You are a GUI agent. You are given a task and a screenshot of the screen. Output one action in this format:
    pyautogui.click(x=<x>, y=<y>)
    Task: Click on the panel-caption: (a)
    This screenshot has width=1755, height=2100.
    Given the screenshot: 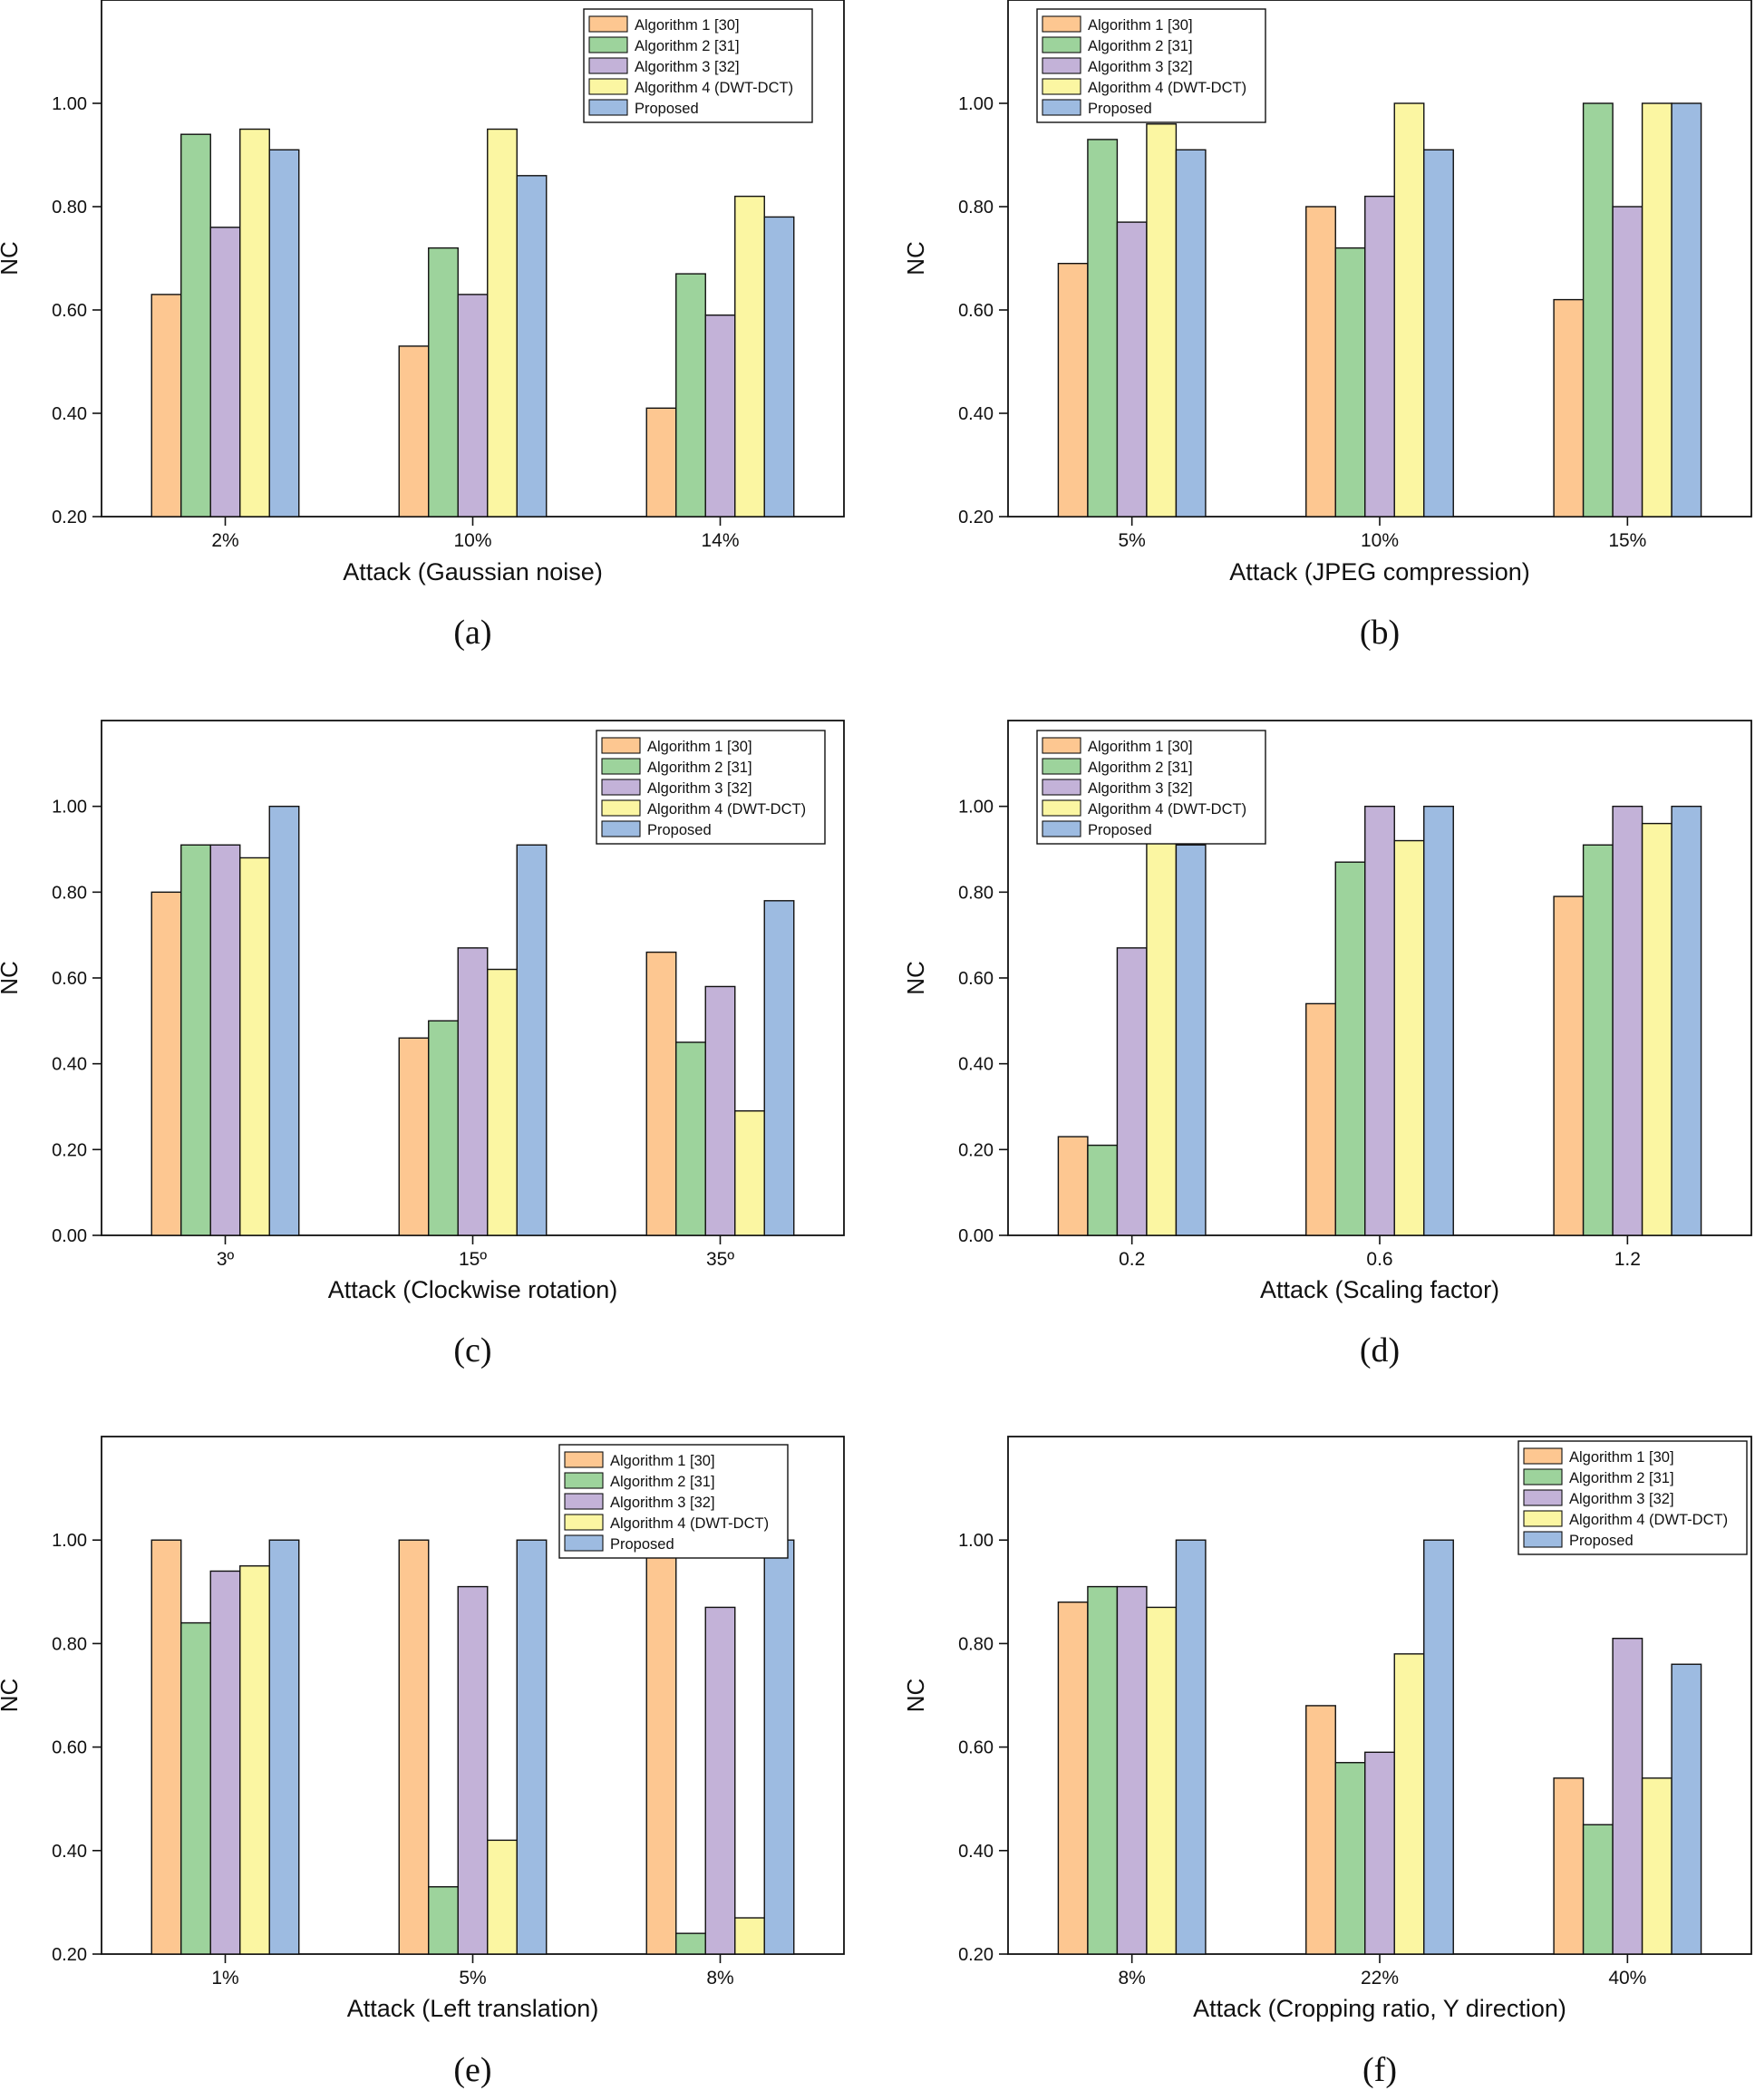 What is the action you would take?
    pyautogui.click(x=472, y=633)
    